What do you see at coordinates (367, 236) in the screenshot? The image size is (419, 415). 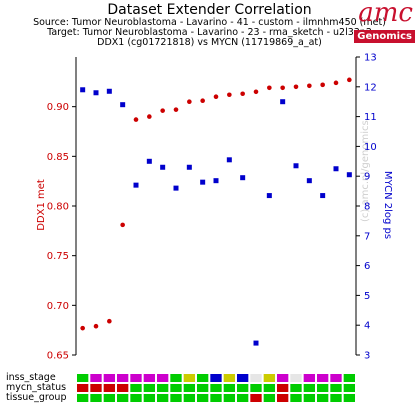 I see `right-tick-label: 7` at bounding box center [367, 236].